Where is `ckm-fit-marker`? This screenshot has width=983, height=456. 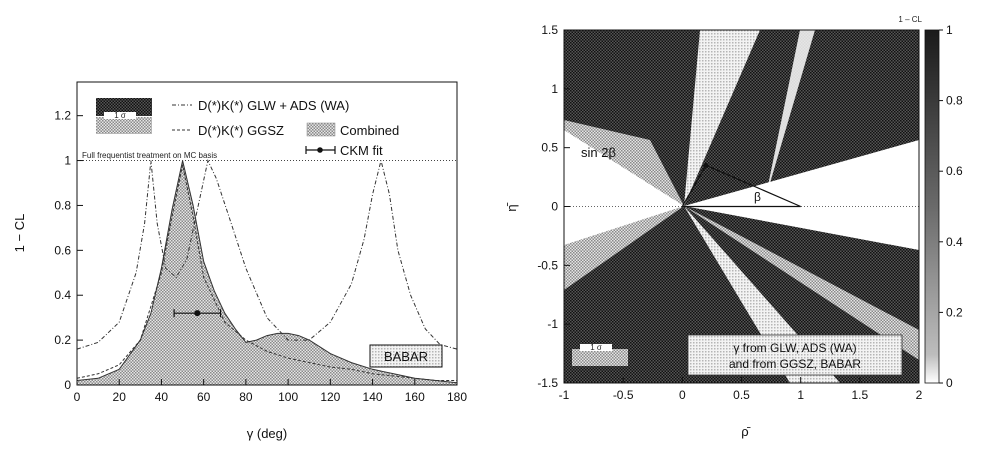 ckm-fit-marker is located at coordinates (197, 313).